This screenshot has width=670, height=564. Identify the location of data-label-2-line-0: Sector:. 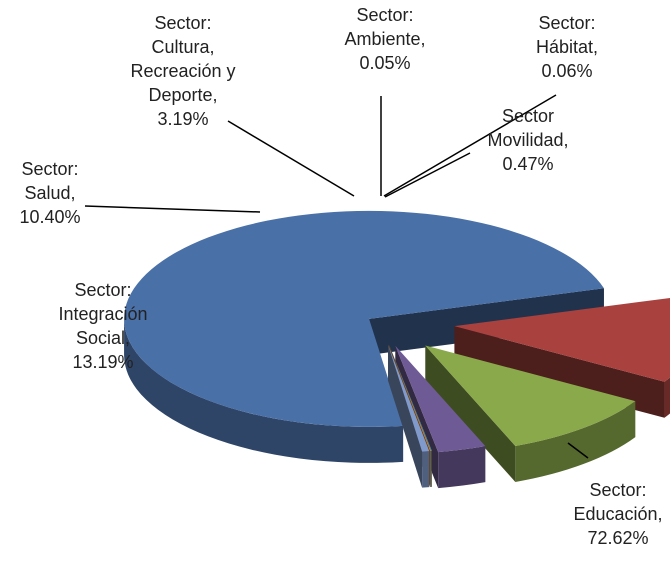
(50, 169).